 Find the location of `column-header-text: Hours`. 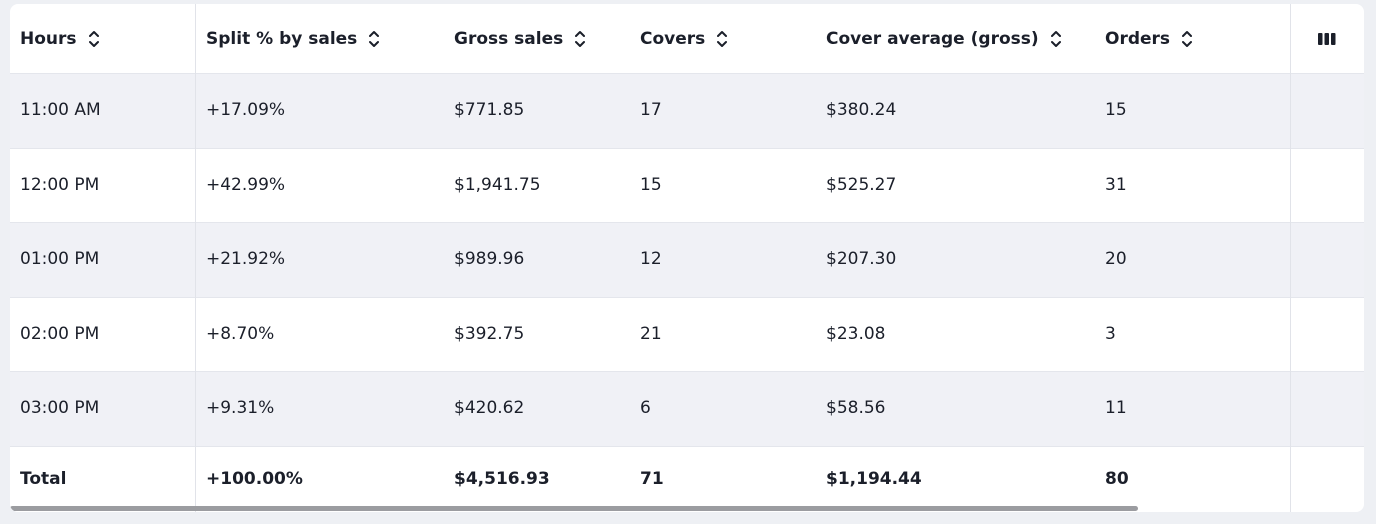

column-header-text: Hours is located at coordinates (48, 38).